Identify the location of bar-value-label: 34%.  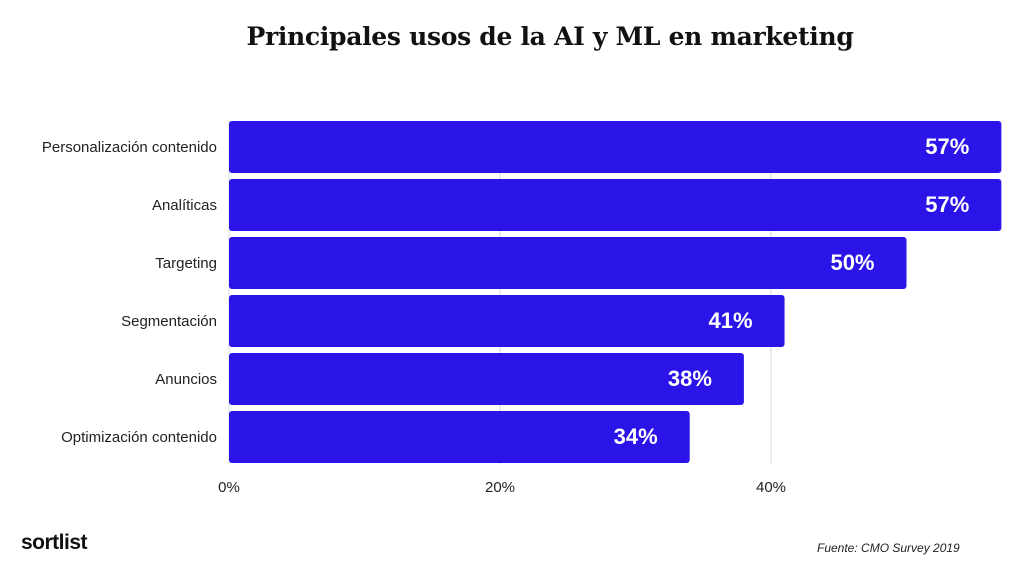
(636, 436).